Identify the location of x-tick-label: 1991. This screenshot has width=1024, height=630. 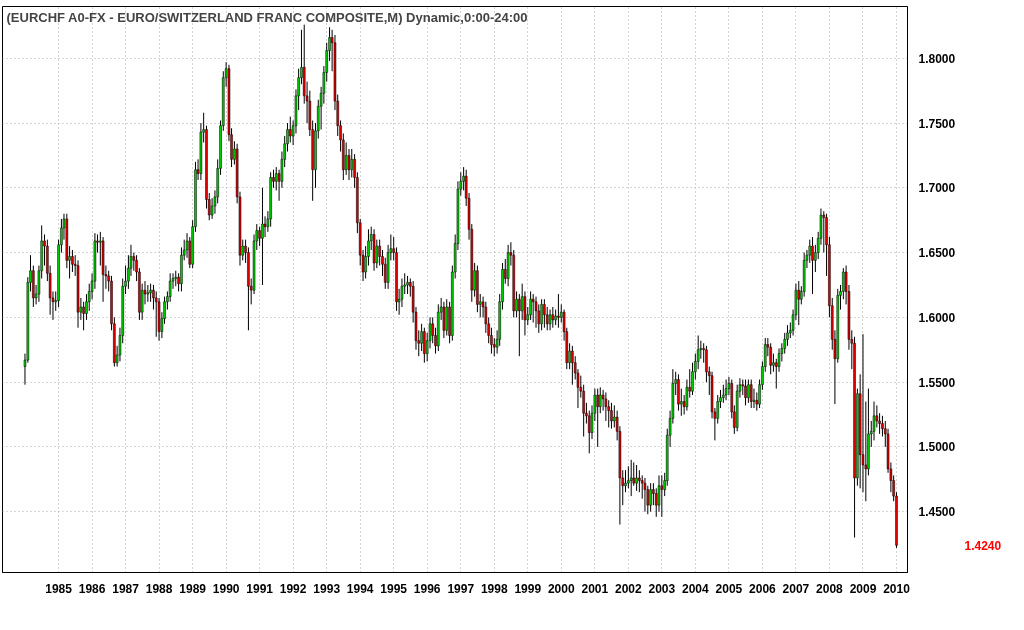
(260, 588).